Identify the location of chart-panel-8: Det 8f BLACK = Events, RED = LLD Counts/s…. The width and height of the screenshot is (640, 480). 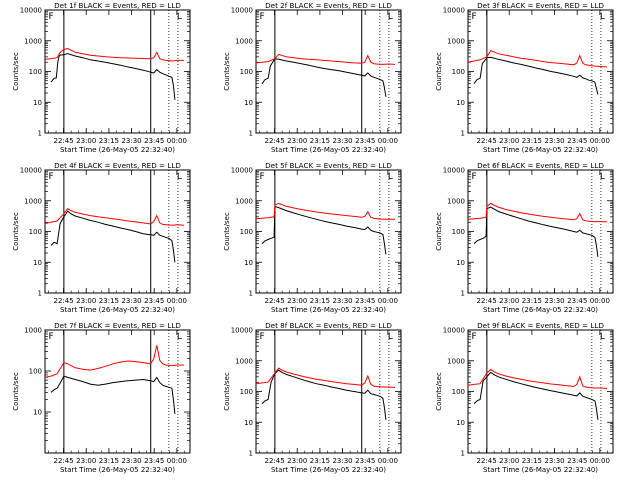
(312, 397).